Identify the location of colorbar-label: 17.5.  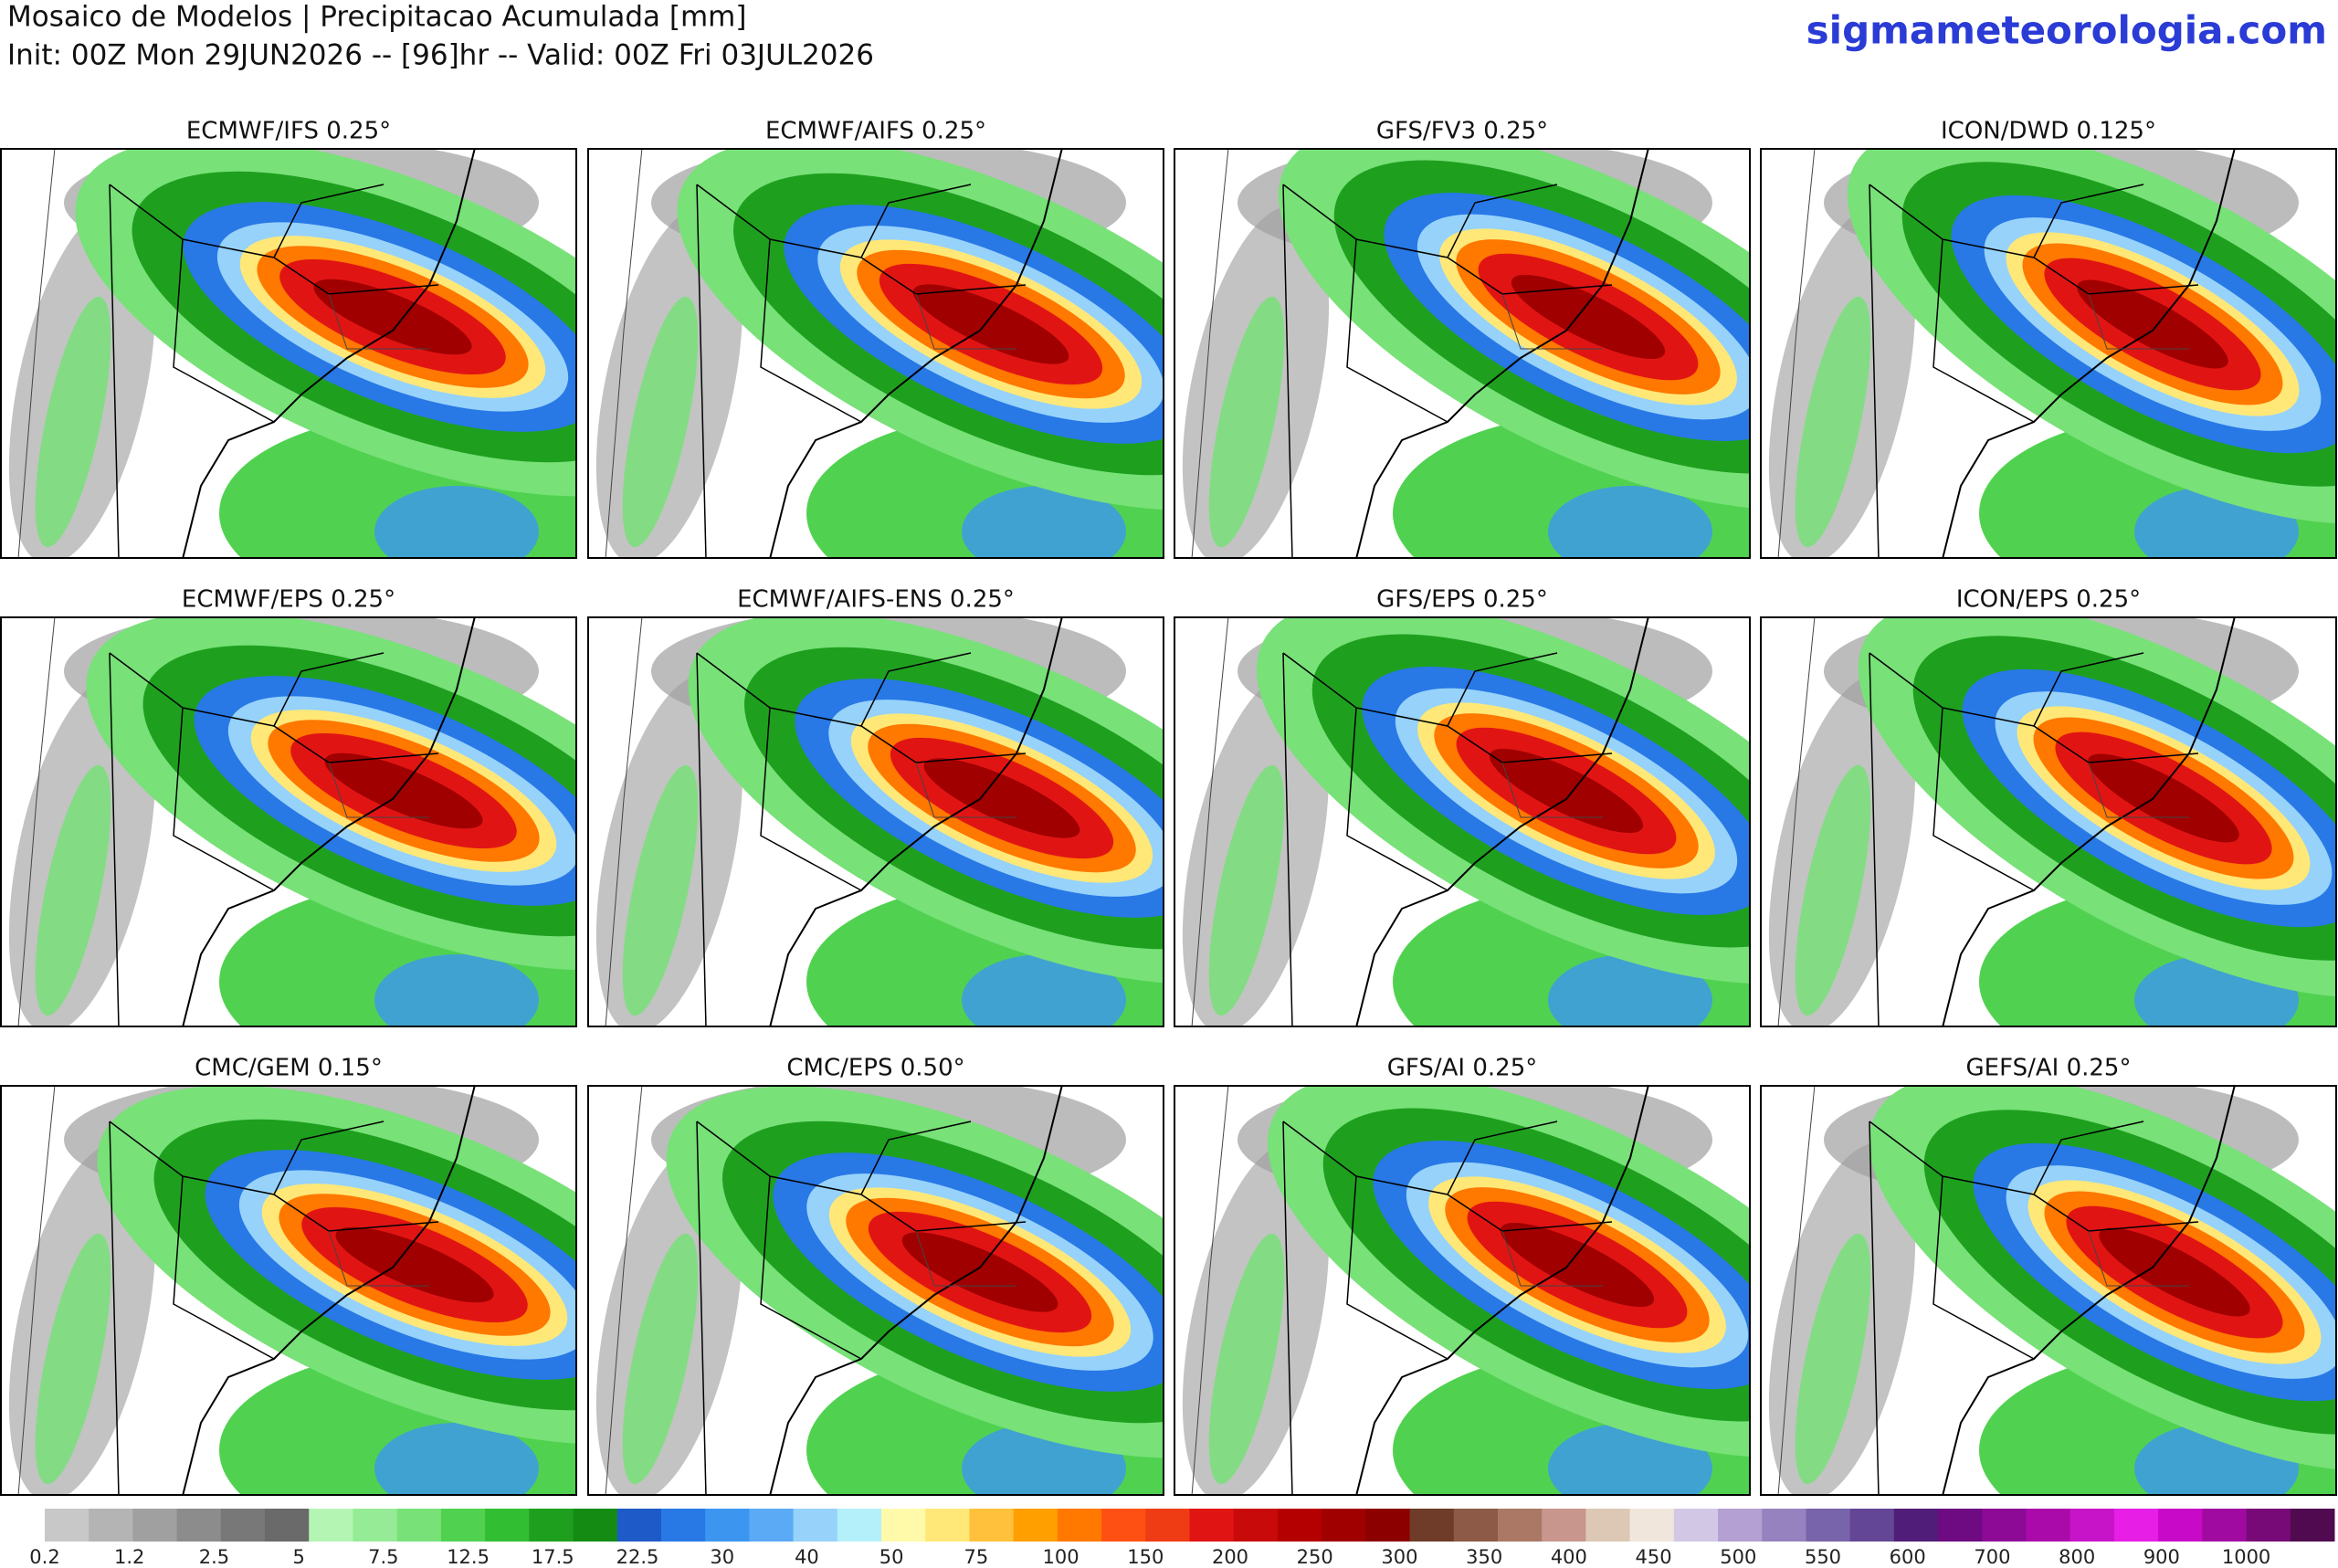
(553, 1557).